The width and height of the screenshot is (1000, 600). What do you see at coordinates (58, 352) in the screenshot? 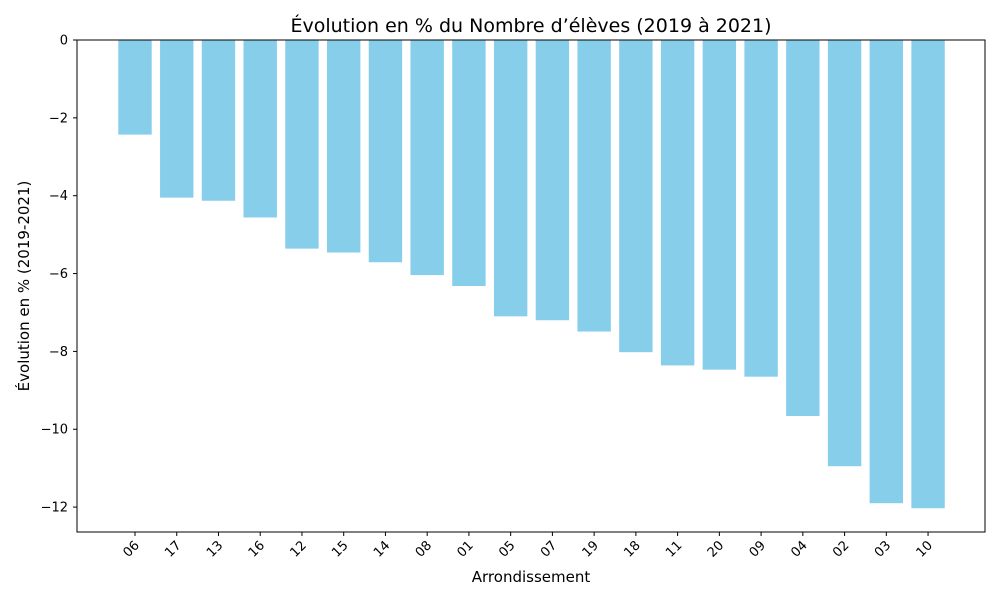
I see `y-tick-label: −8` at bounding box center [58, 352].